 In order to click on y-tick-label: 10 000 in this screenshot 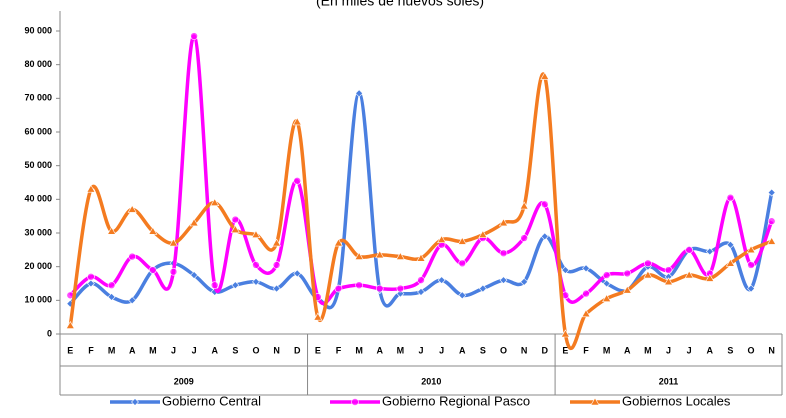, I will do `click(38, 300)`.